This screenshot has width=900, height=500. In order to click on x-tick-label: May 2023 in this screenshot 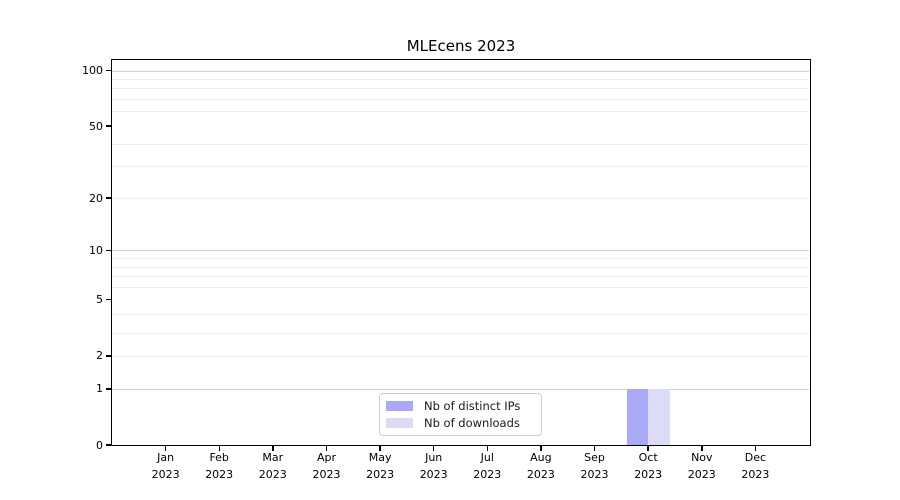, I will do `click(380, 466)`.